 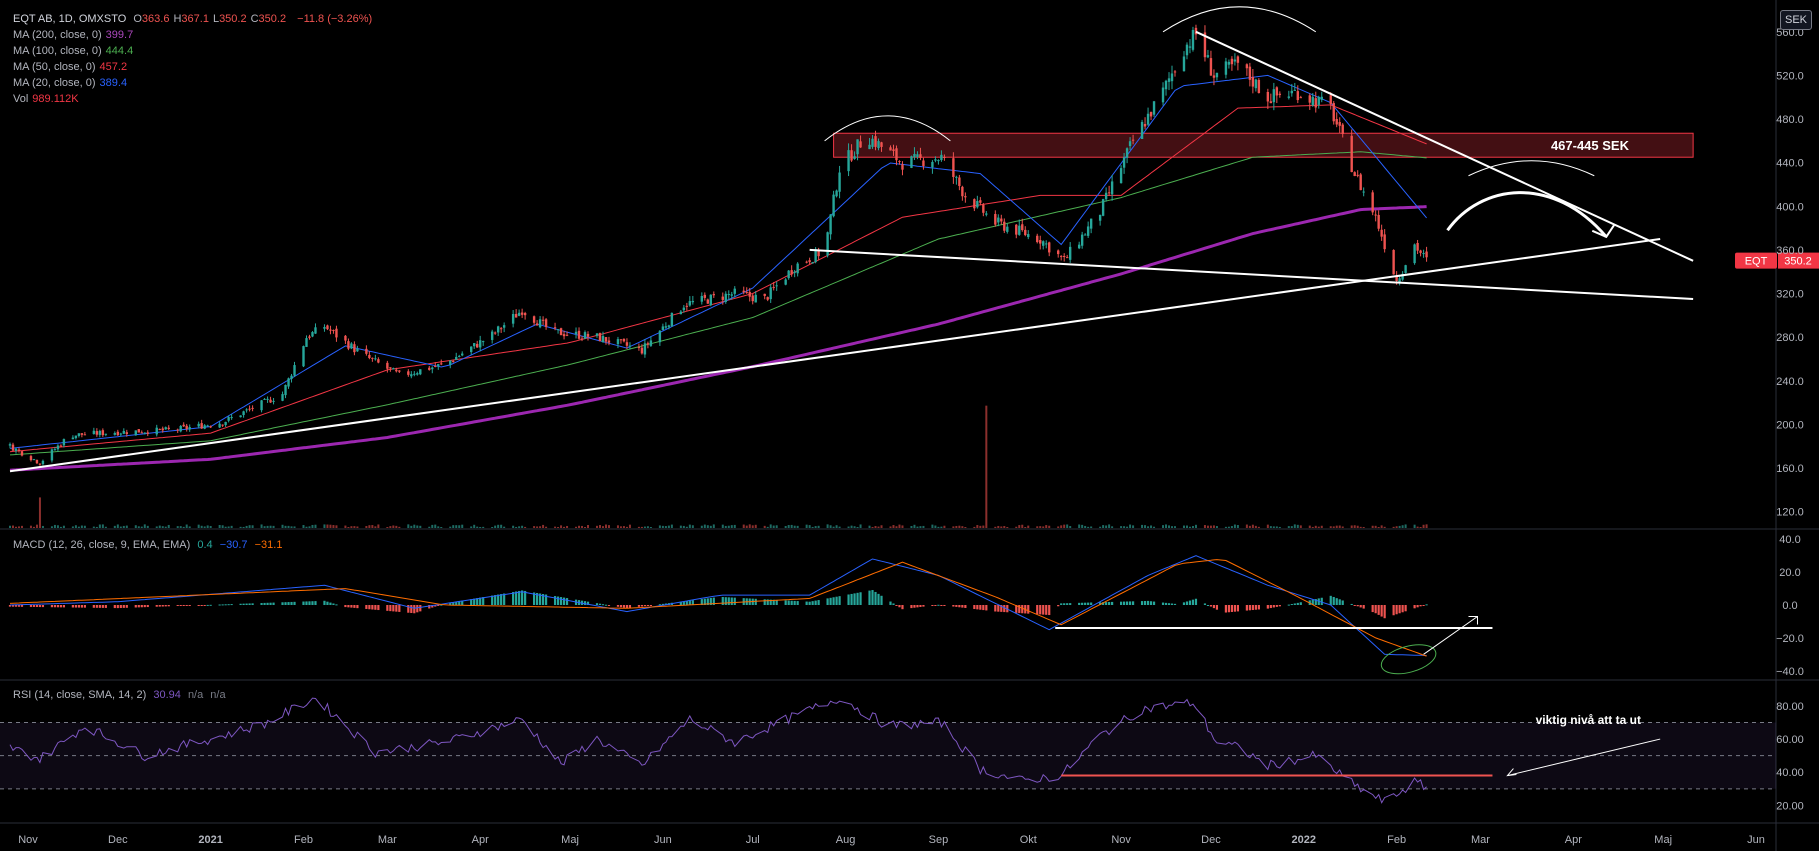 What do you see at coordinates (194, 83) in the screenshot?
I see `indicator-row: MA (20, close, 0) 389.4` at bounding box center [194, 83].